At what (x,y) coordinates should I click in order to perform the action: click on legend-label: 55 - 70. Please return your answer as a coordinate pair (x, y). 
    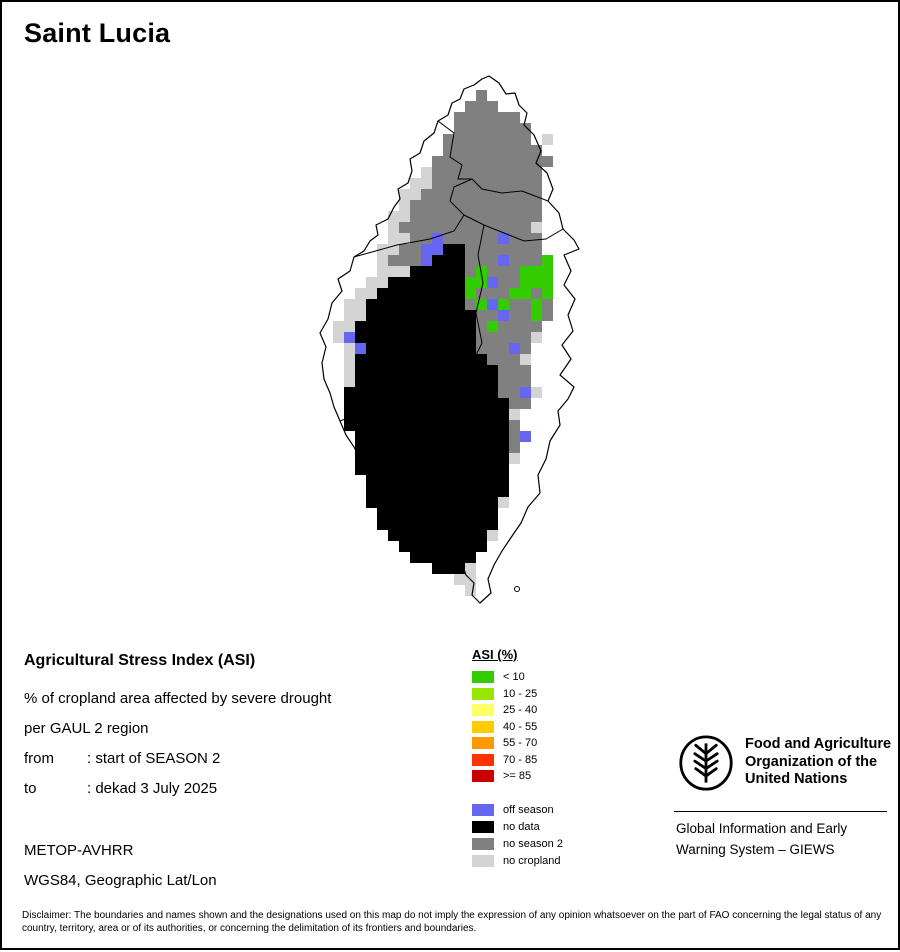
    Looking at the image, I should click on (520, 743).